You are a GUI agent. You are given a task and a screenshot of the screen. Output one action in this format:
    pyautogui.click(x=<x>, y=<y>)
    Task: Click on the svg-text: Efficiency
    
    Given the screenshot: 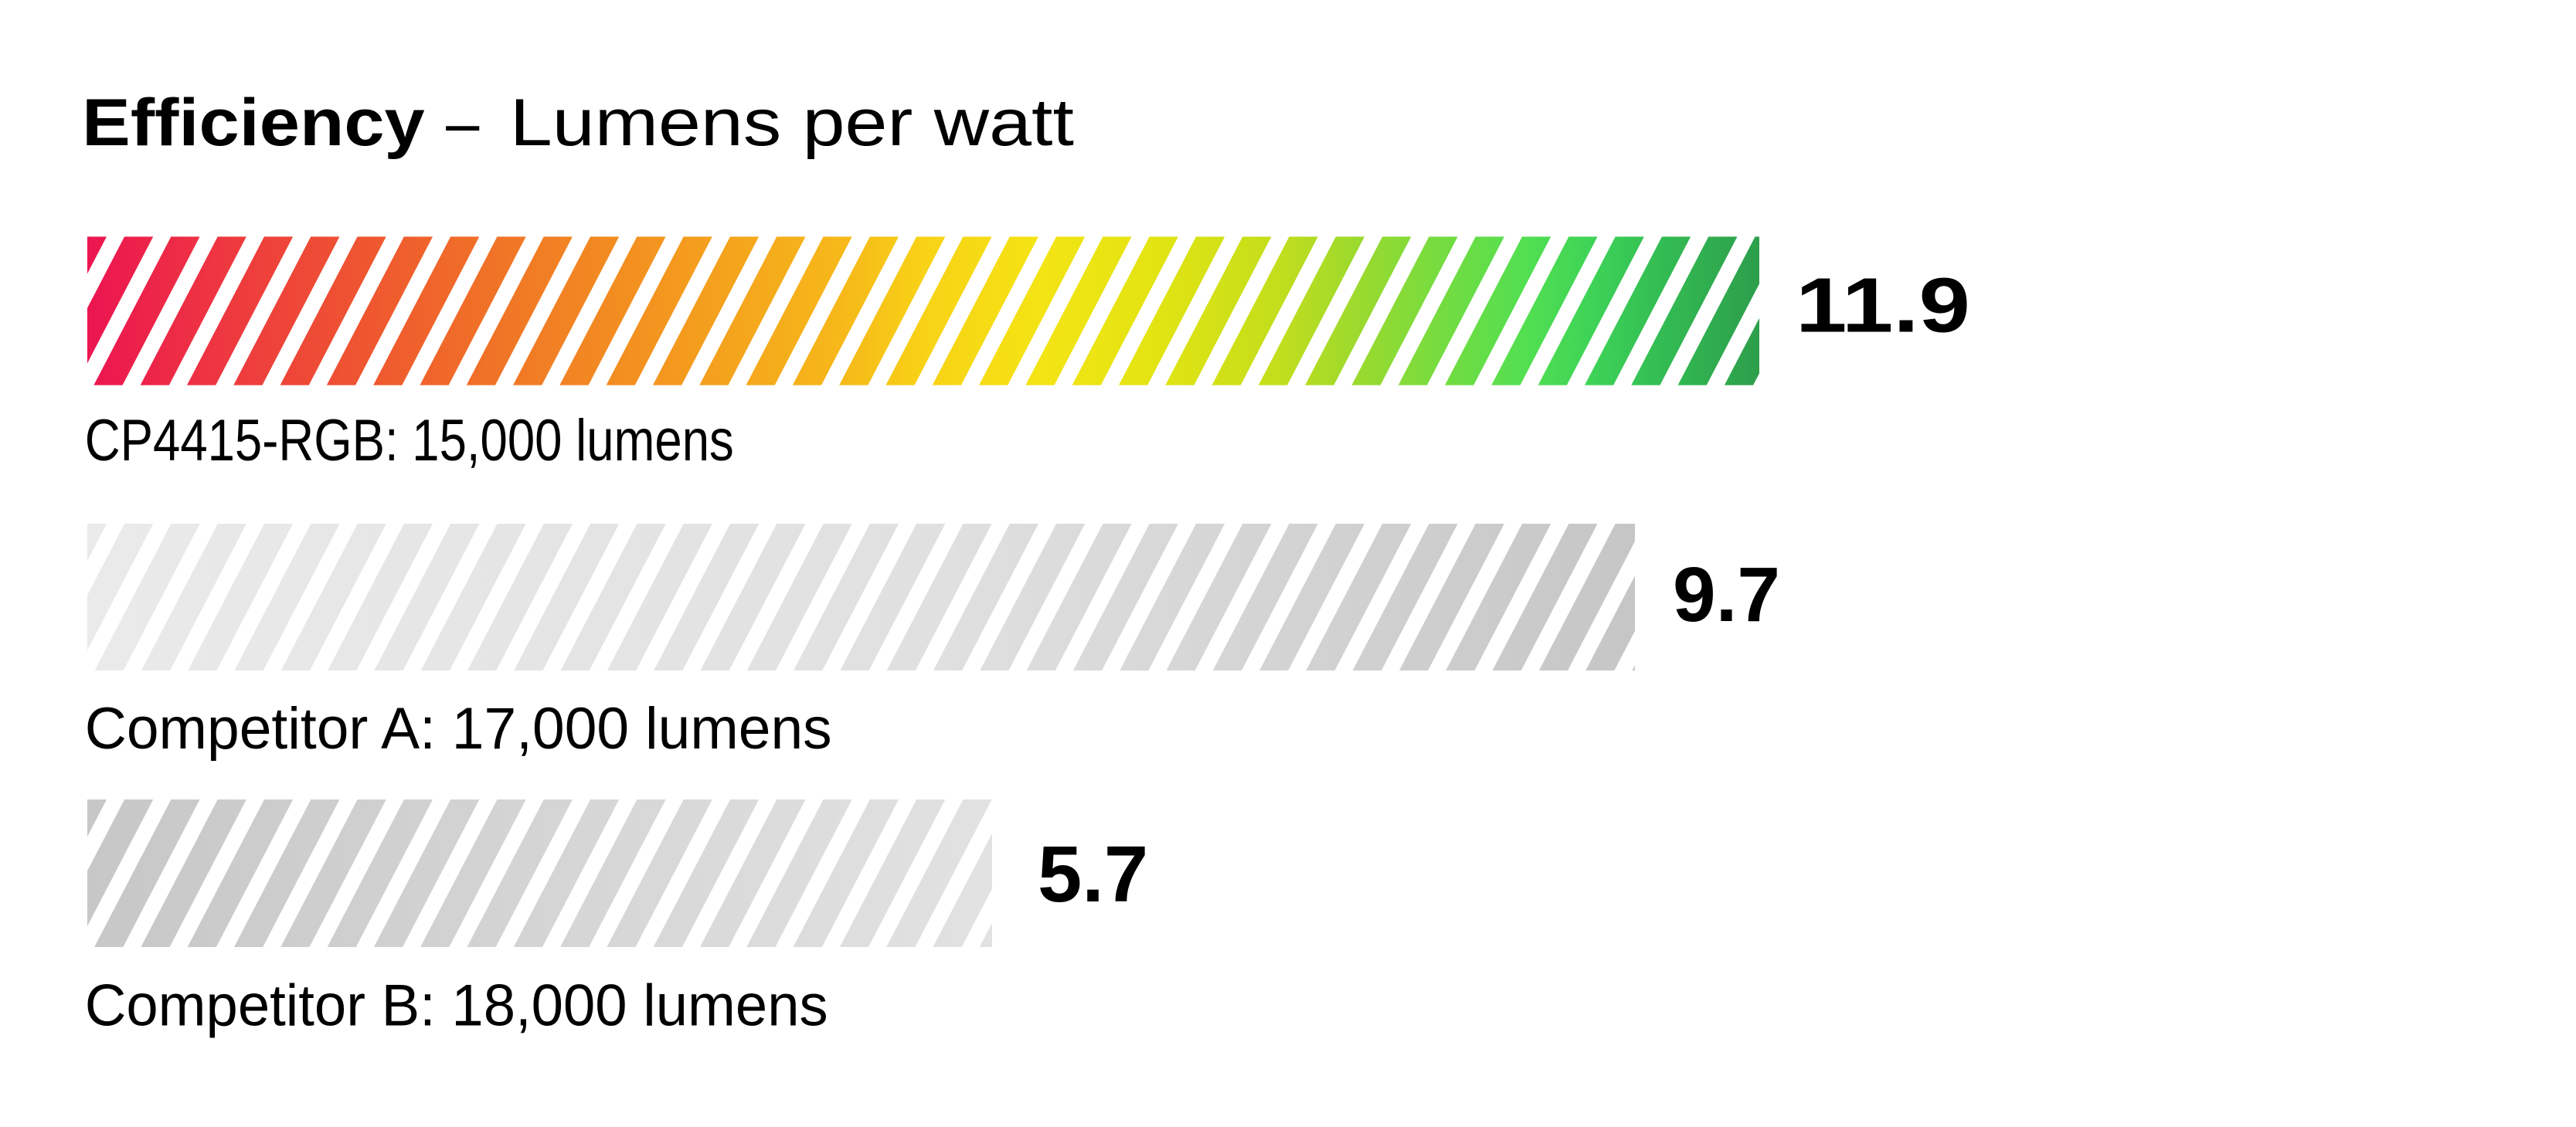 What is the action you would take?
    pyautogui.click(x=253, y=123)
    